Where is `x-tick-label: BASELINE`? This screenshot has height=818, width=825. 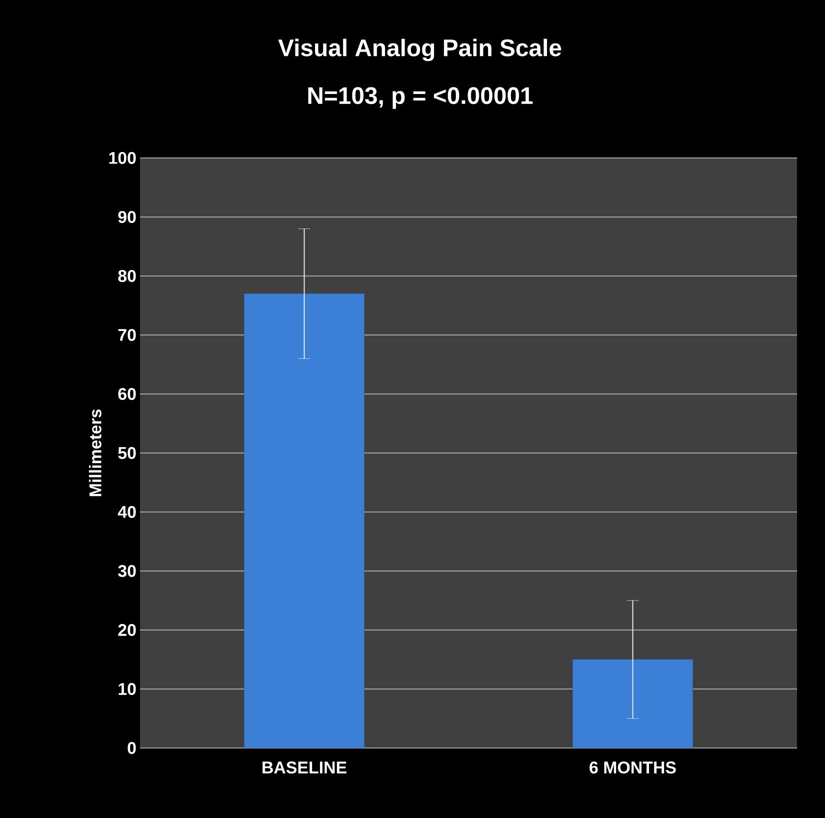 x-tick-label: BASELINE is located at coordinates (304, 768).